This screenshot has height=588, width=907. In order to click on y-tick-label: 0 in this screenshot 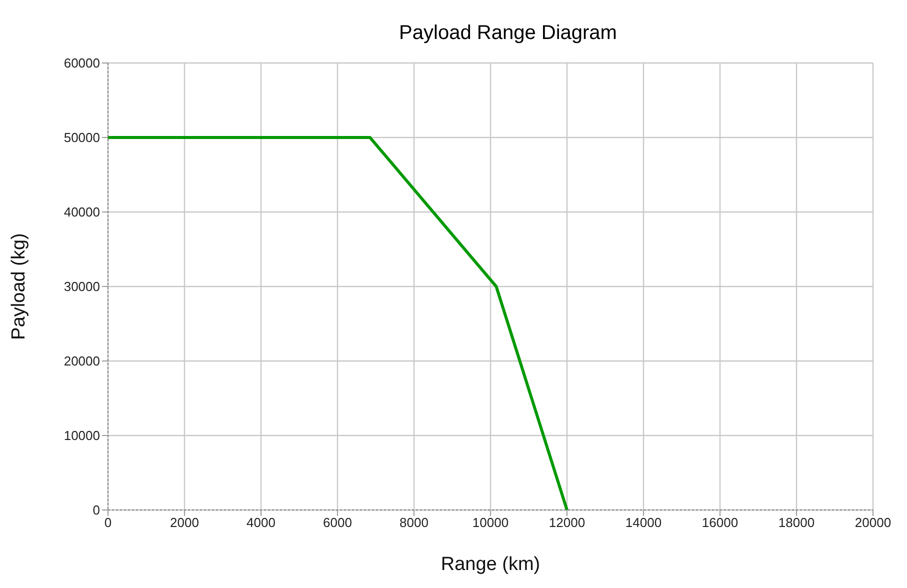, I will do `click(96, 510)`.